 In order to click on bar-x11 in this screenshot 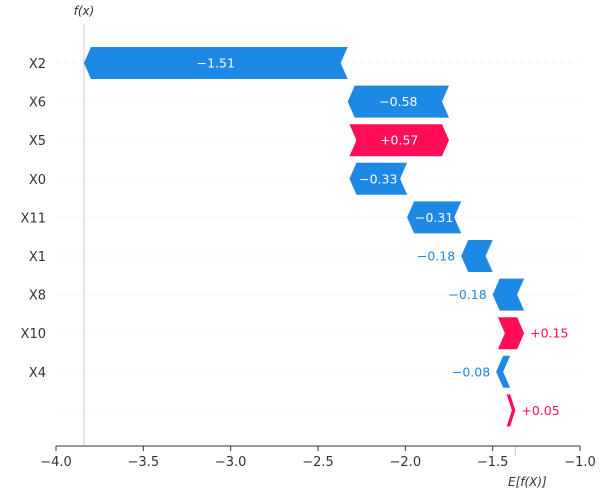, I will do `click(434, 217)`.